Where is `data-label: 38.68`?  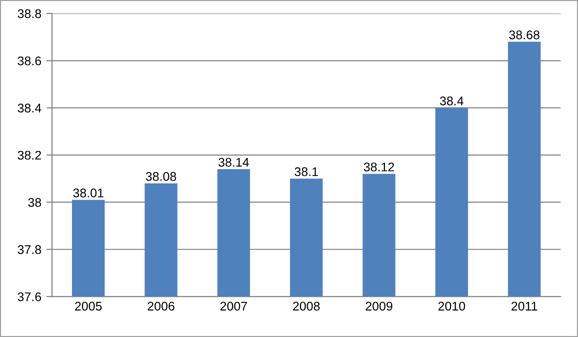 data-label: 38.68 is located at coordinates (524, 35).